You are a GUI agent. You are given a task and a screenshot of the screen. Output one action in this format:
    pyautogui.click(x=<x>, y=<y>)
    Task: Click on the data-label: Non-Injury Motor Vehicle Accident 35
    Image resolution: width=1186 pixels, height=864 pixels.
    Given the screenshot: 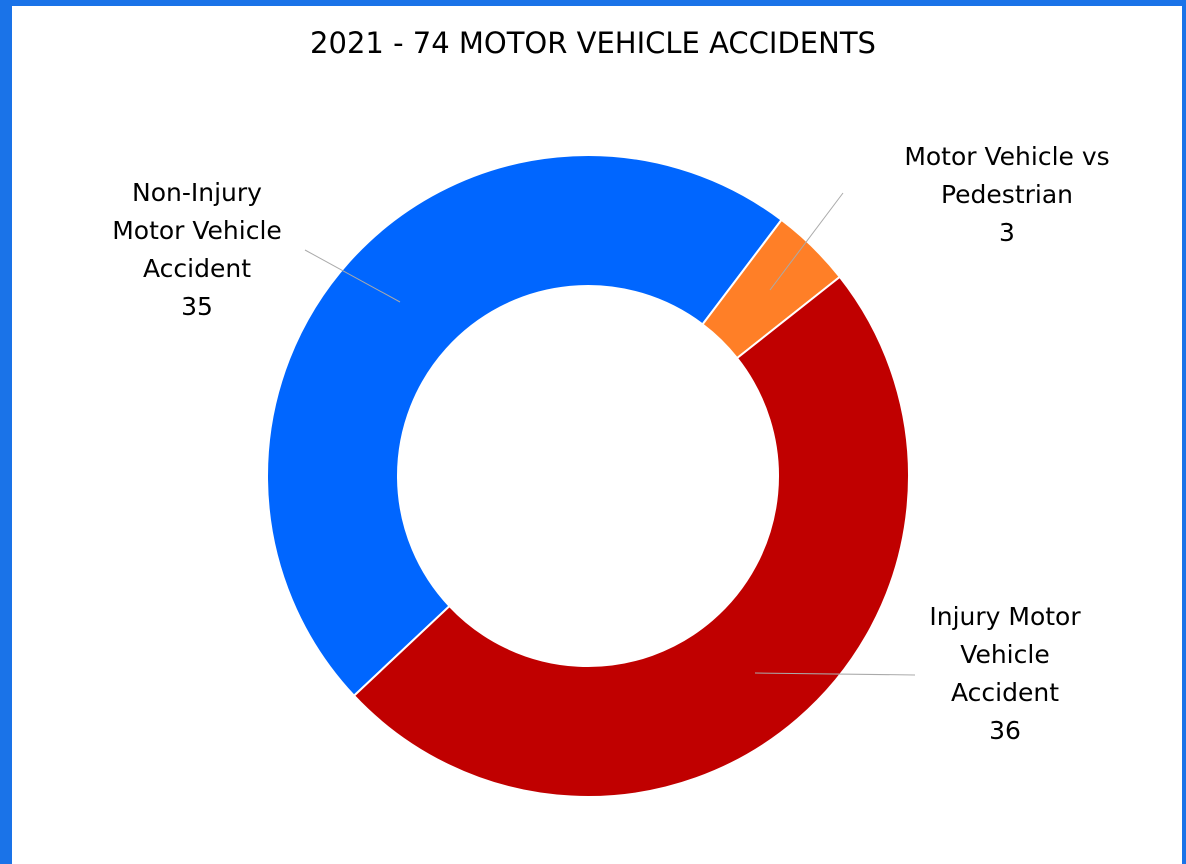 What is the action you would take?
    pyautogui.click(x=197, y=250)
    